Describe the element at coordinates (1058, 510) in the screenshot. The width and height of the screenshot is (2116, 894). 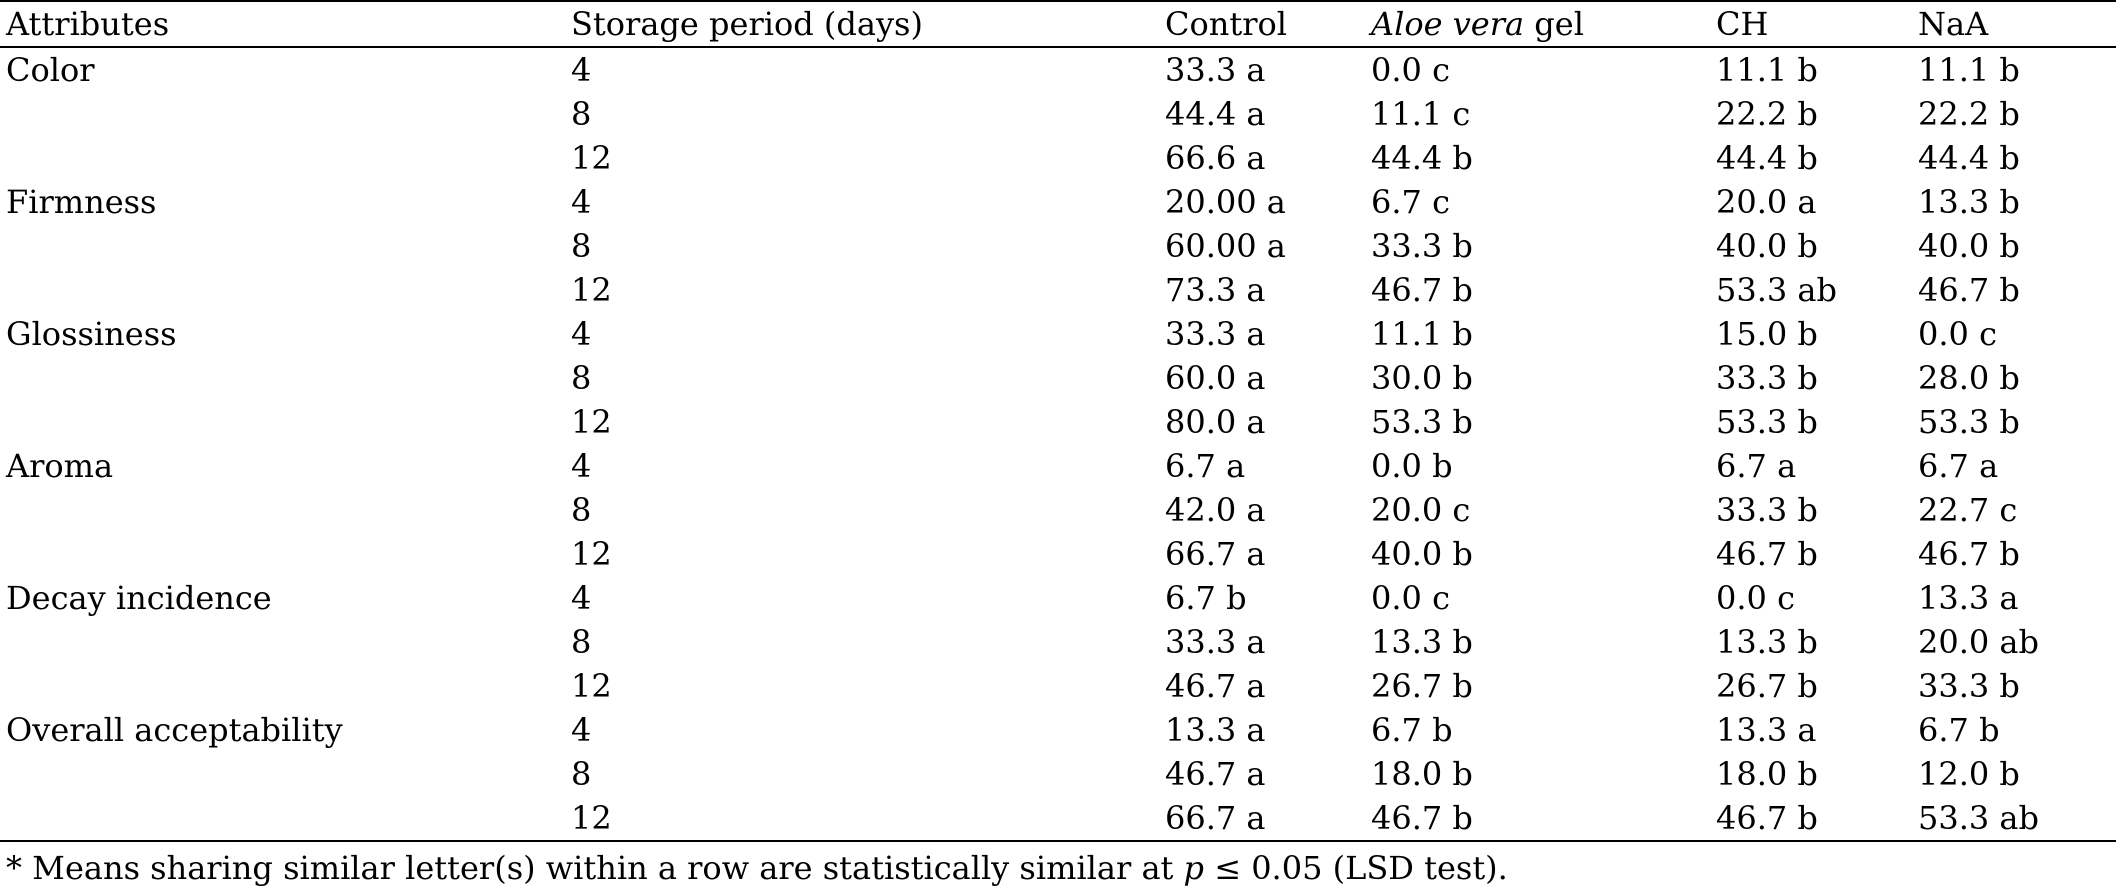
I see `table-row: 8 42.0 a 20.0 c 33.3 b 22.7 c` at that location.